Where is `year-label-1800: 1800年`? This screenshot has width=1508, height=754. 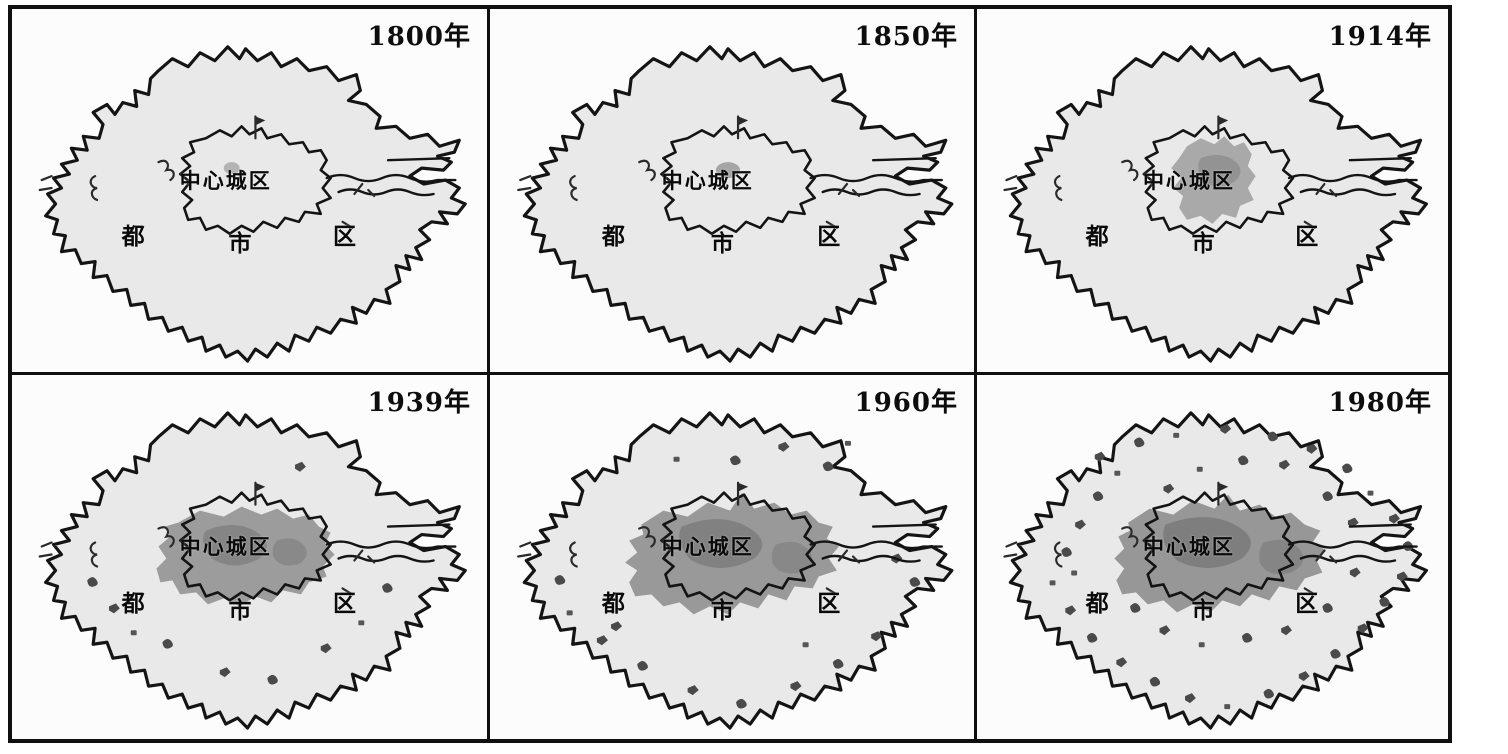
year-label-1800: 1800年 is located at coordinates (419, 37).